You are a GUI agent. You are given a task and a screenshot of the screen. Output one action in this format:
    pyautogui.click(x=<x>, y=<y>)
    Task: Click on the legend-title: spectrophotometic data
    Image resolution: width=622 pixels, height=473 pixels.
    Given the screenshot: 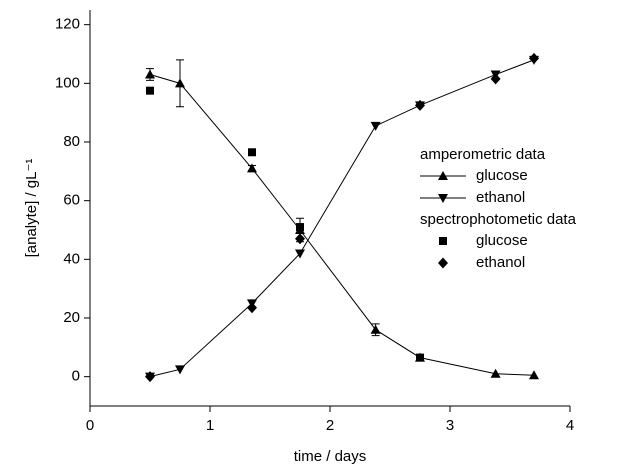 What is the action you would take?
    pyautogui.click(x=498, y=219)
    